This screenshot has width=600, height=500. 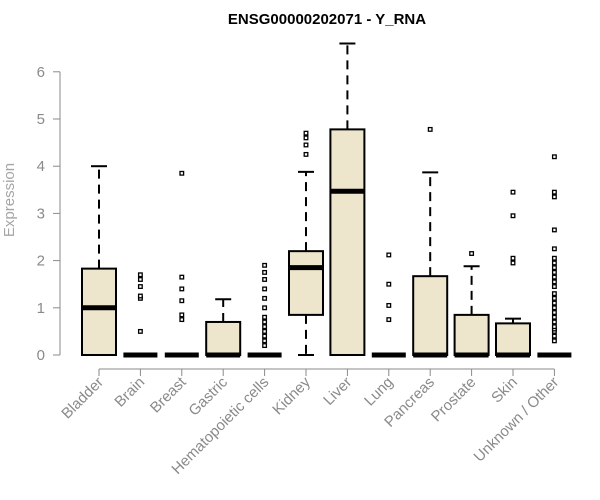 What do you see at coordinates (49, 214) in the screenshot?
I see `y-axis: 0 1 2 3 4 5 6` at bounding box center [49, 214].